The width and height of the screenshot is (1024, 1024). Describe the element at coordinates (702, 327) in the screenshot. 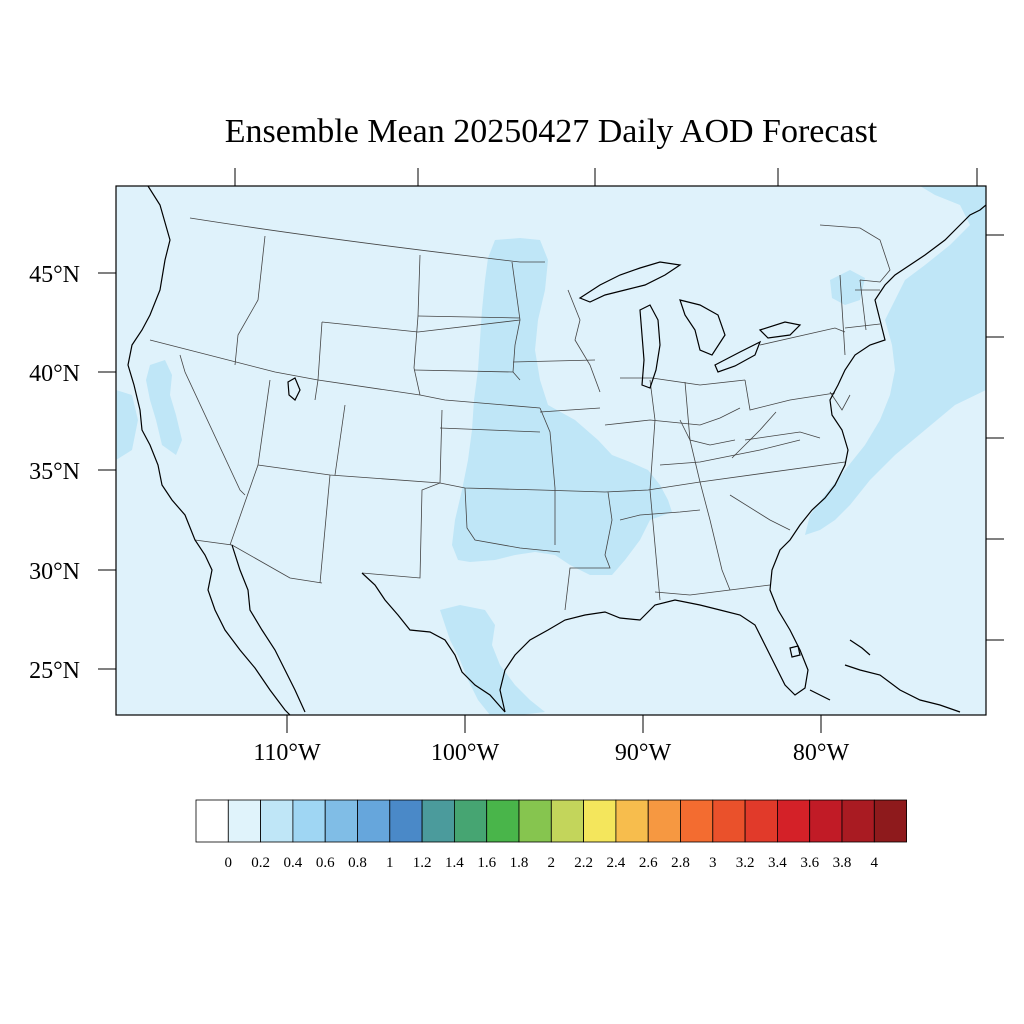

I see `lake-huron` at that location.